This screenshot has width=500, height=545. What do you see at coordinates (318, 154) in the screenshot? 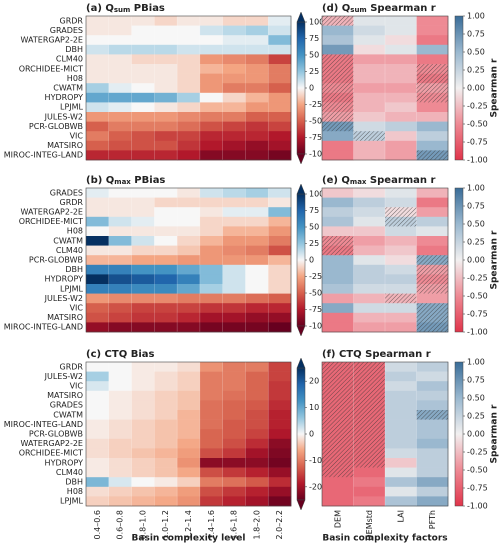
I see `colorbar-tick-label: -100` at bounding box center [318, 154].